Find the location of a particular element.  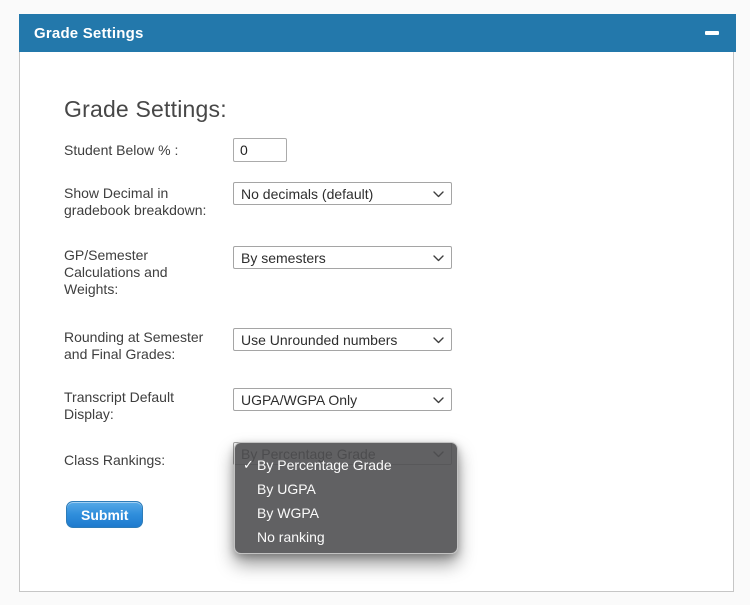

menu-item-label: No ranking is located at coordinates (291, 537).